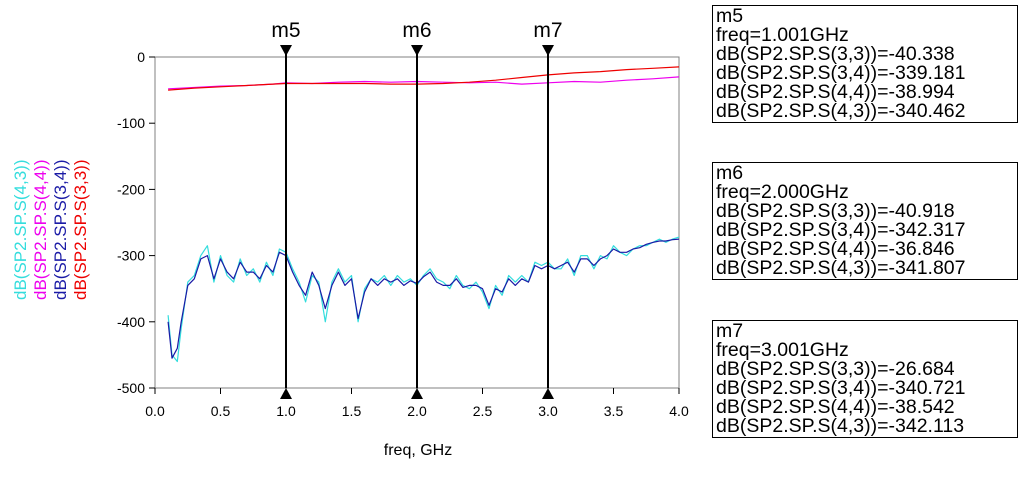  I want to click on y-tick-label: -500, so click(131, 388).